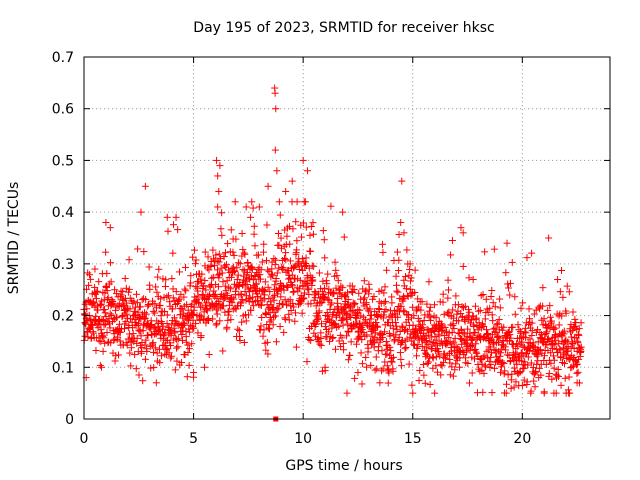 The image size is (640, 480). What do you see at coordinates (63, 213) in the screenshot?
I see `y-tick-label: 0.4` at bounding box center [63, 213].